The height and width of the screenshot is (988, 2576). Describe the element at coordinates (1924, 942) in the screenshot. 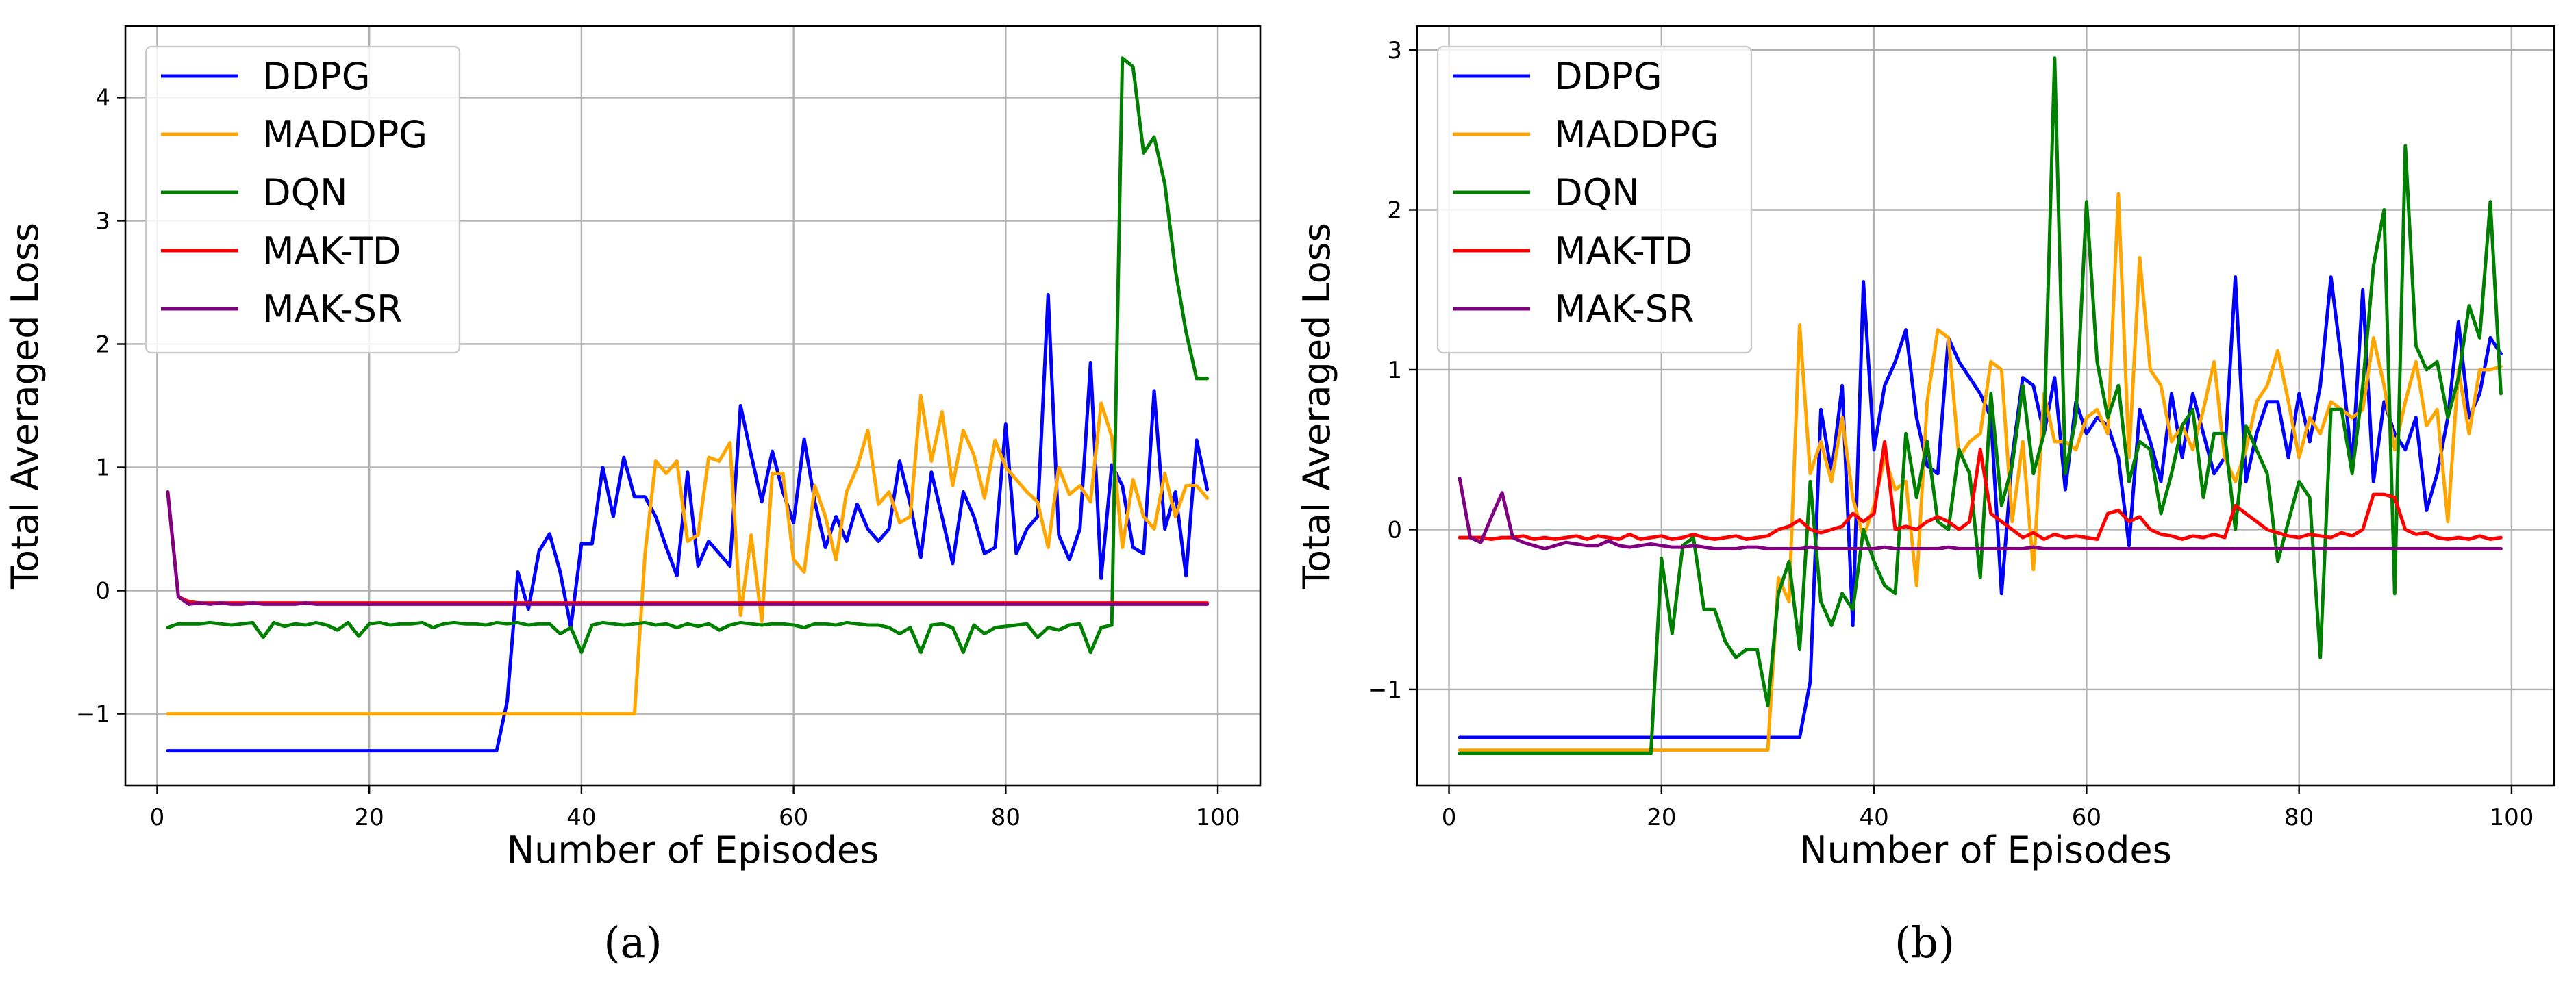

I see `panel-caption-b: (b)` at that location.